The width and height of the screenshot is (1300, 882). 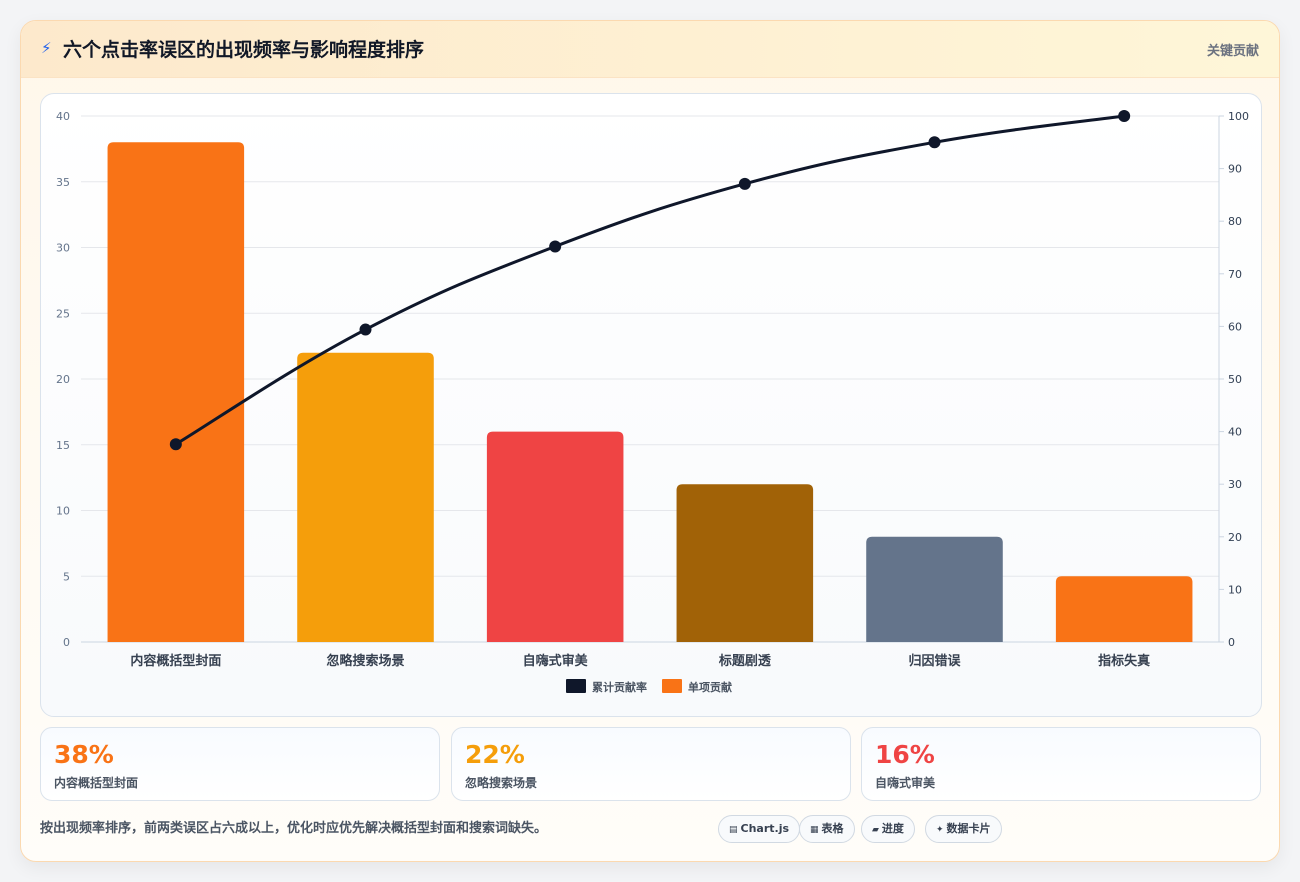 I want to click on stat-value: 22%, so click(x=495, y=754).